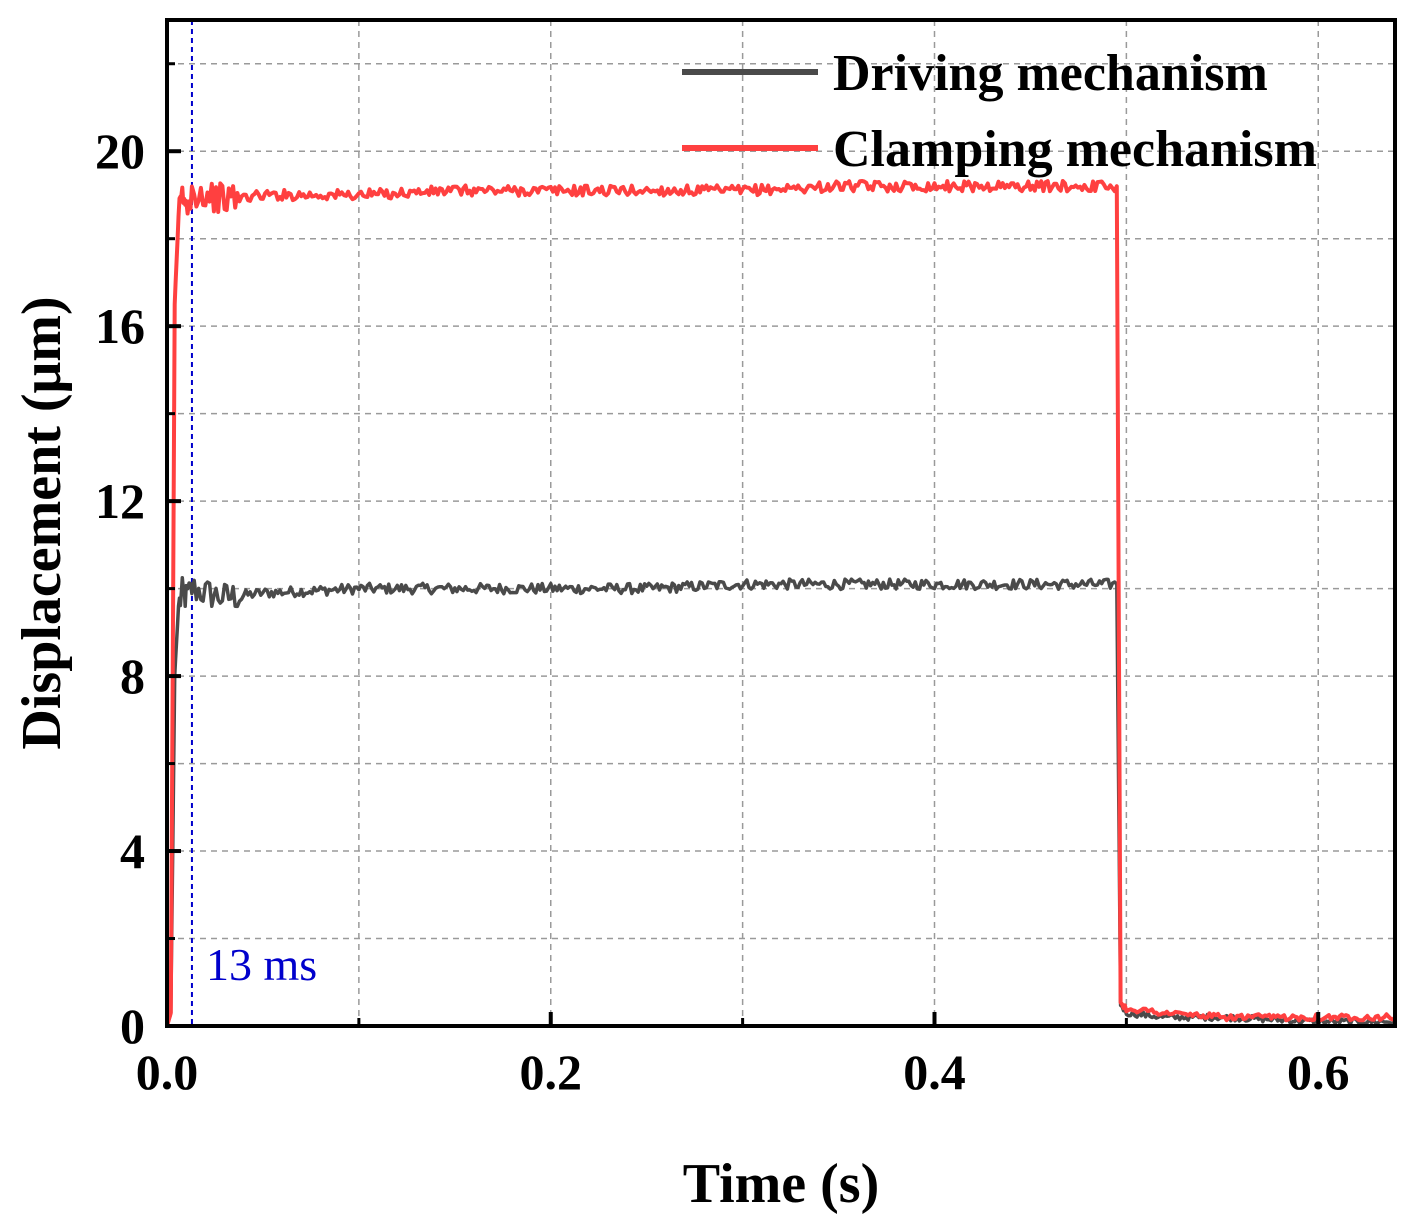 This screenshot has width=1415, height=1227. What do you see at coordinates (42, 522) in the screenshot?
I see `y-axis-title: Displacement (μm)` at bounding box center [42, 522].